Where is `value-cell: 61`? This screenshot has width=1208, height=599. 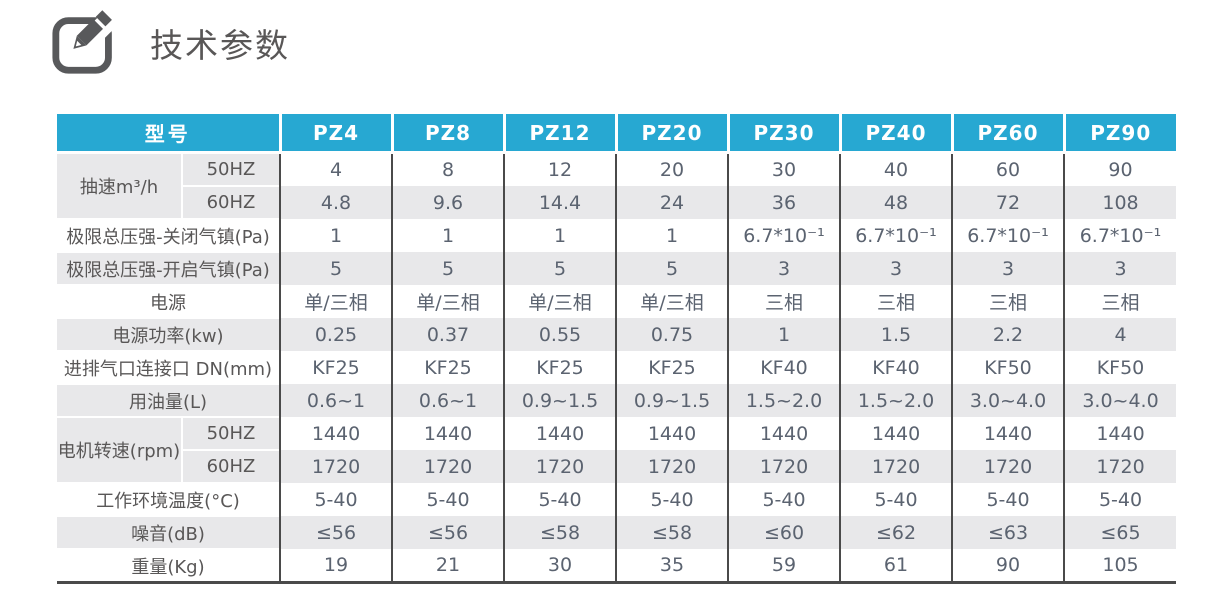 value-cell: 61 is located at coordinates (895, 566).